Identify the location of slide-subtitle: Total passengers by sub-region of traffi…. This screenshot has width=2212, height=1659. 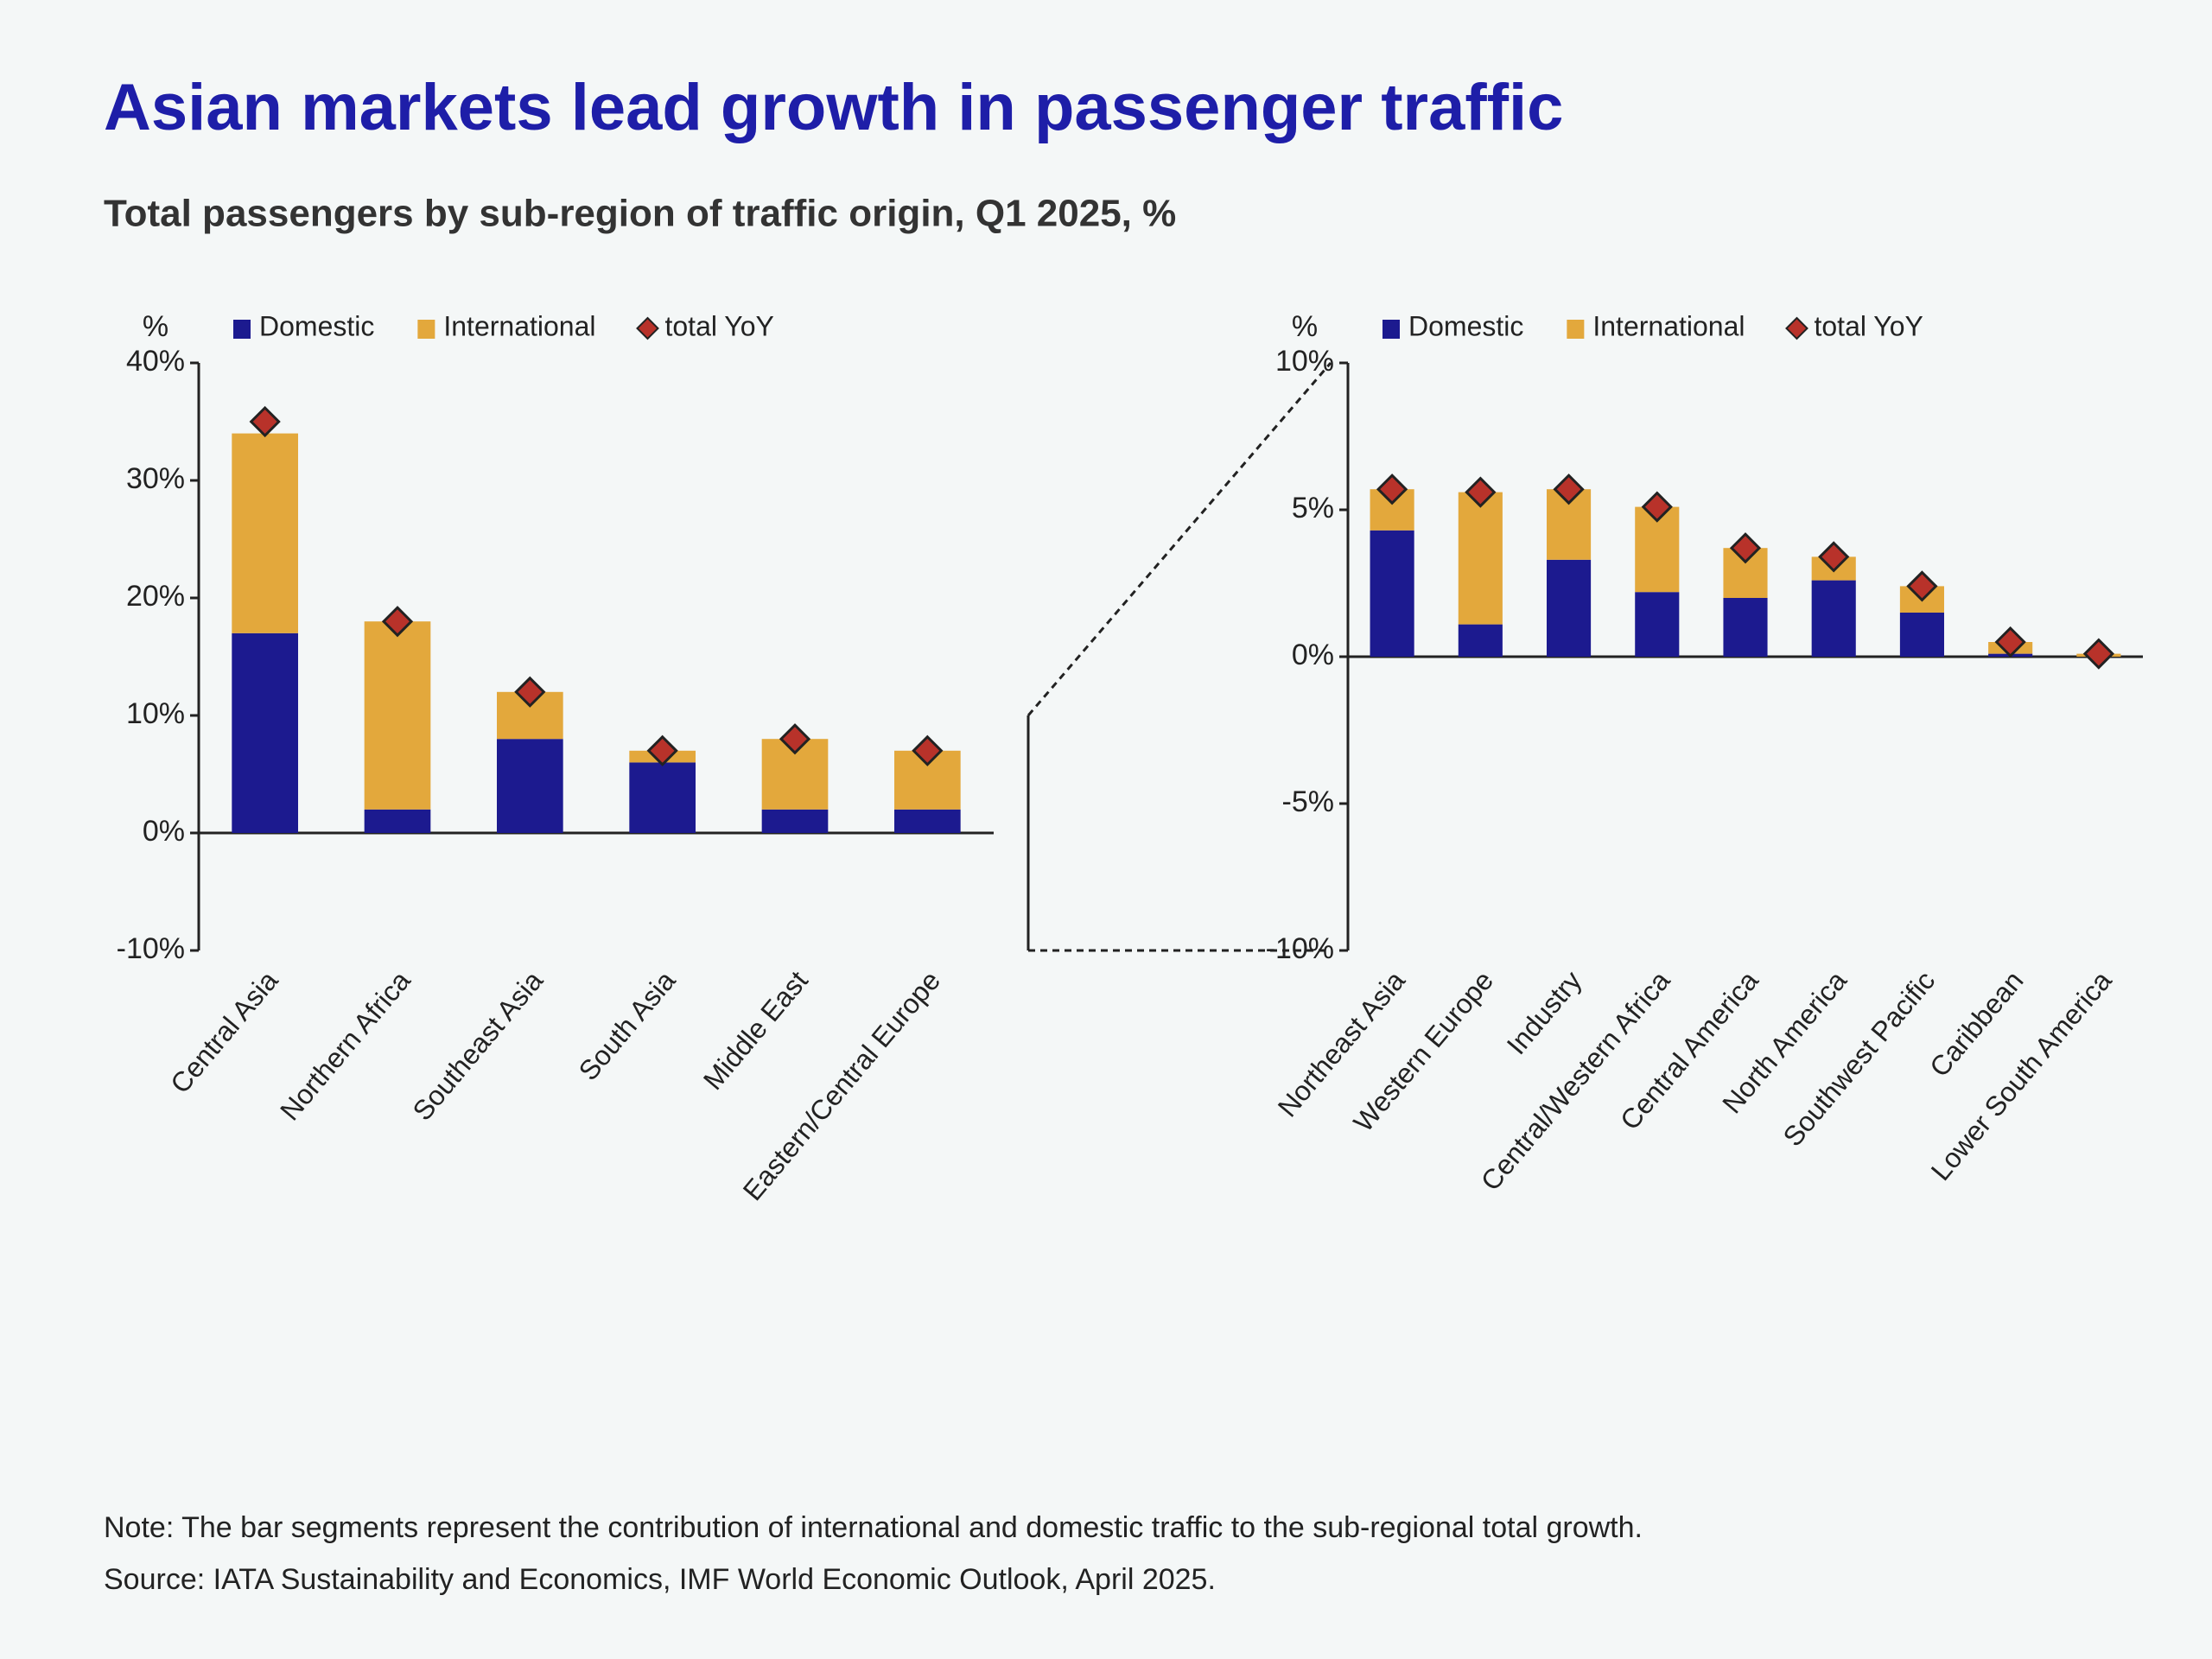
(640, 214).